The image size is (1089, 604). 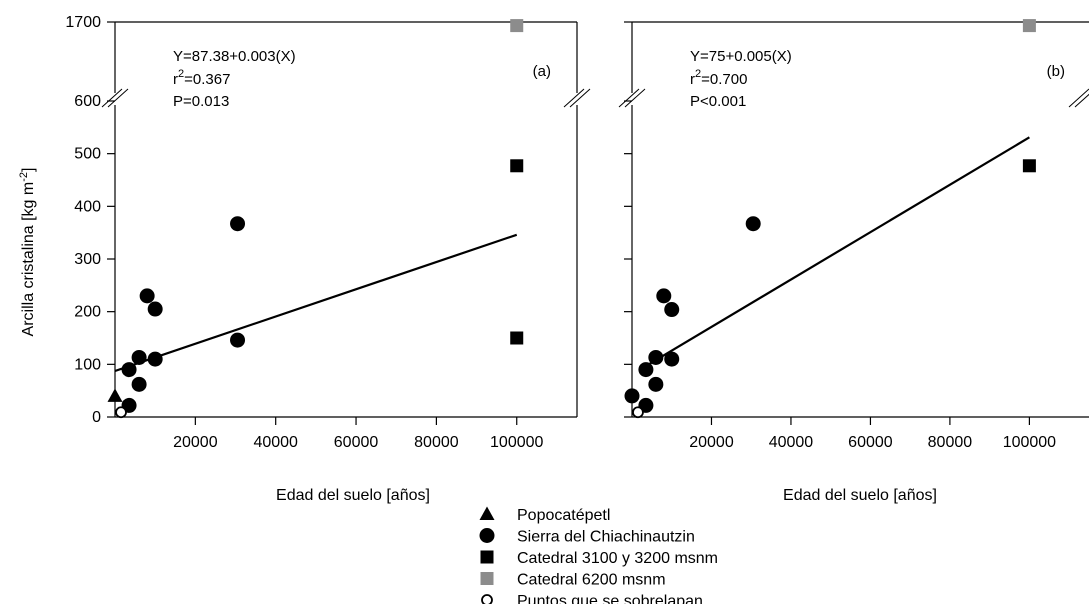 I want to click on legend-label: Catedral 3100 y 3200 msnm, so click(x=617, y=558).